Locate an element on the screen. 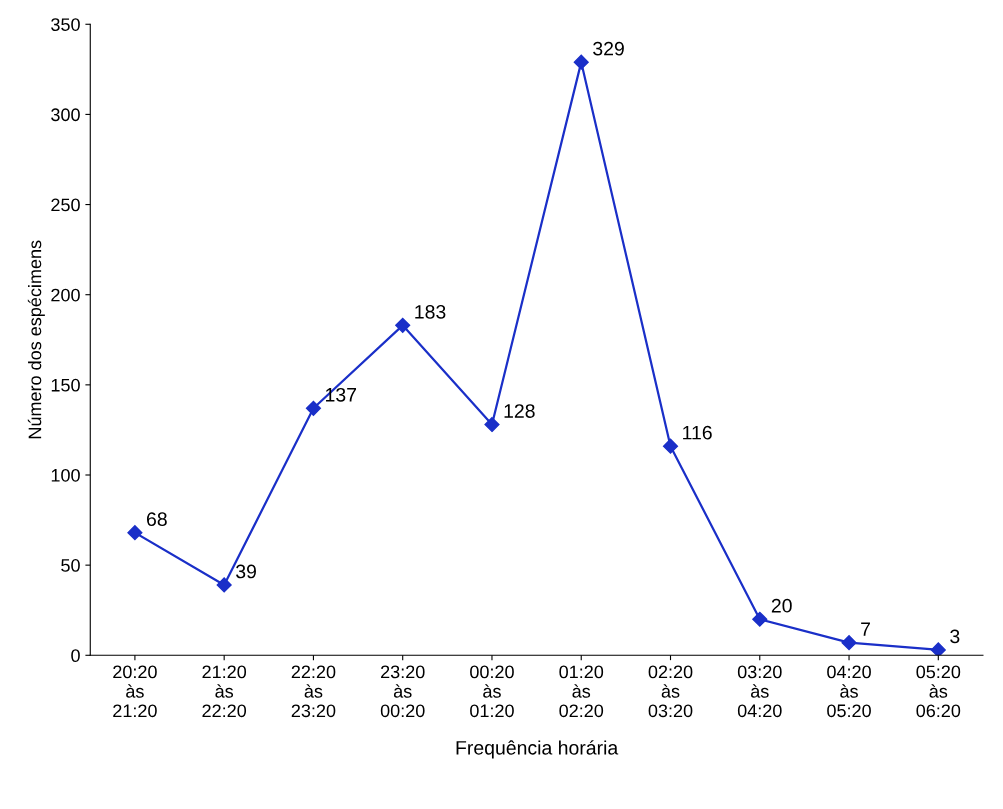 The width and height of the screenshot is (1003, 809). data-label: 183 is located at coordinates (430, 311).